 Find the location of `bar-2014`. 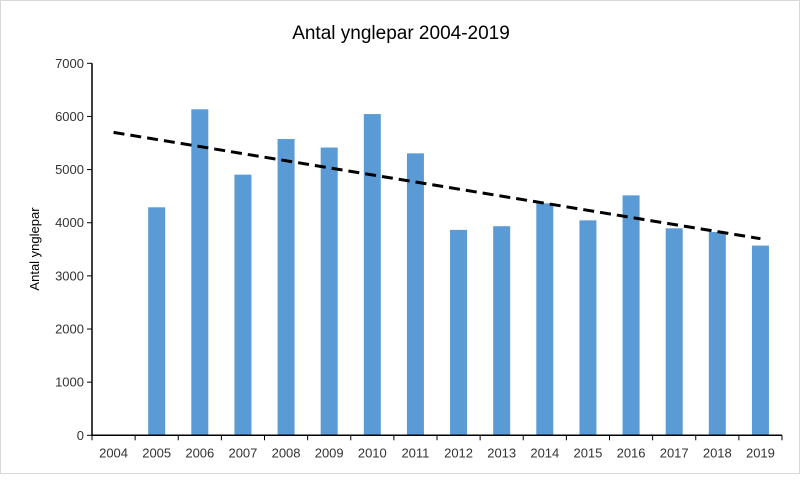

bar-2014 is located at coordinates (545, 319).